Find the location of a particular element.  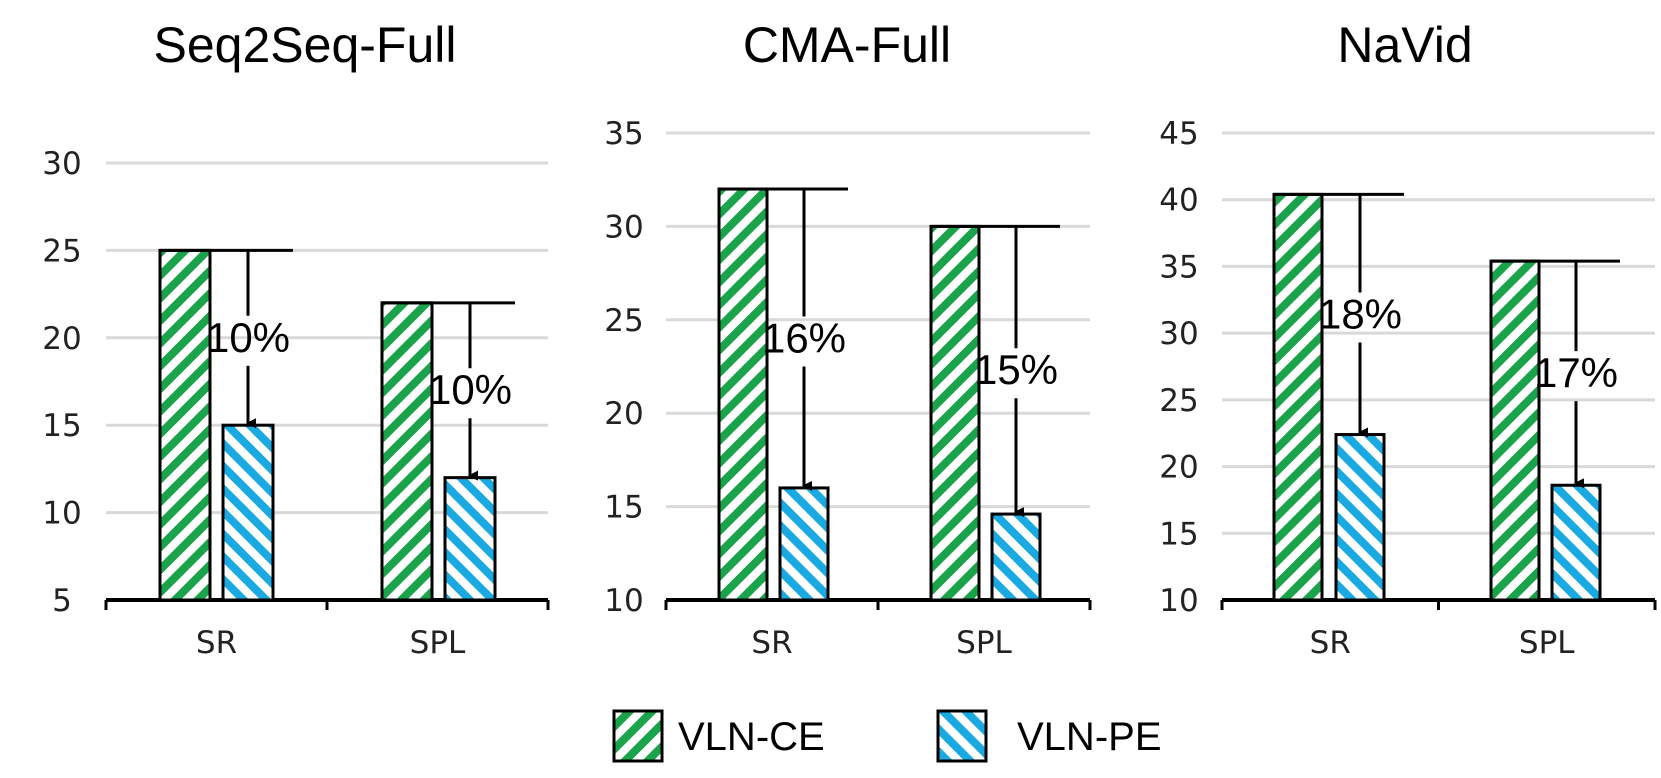

y-tick-label: 40 is located at coordinates (1178, 201).